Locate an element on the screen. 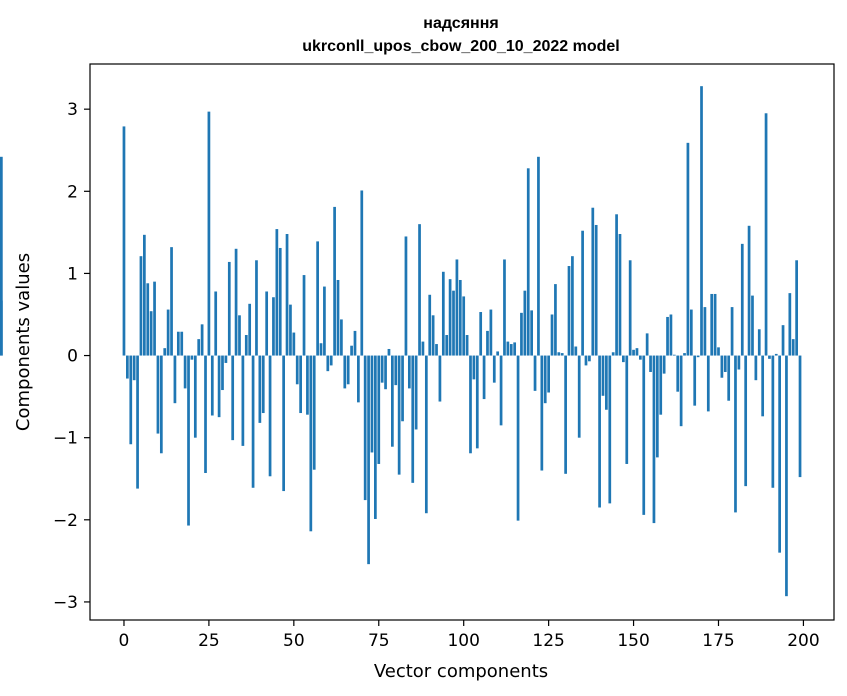 The image size is (847, 696). x-tick-label: 0 is located at coordinates (124, 641).